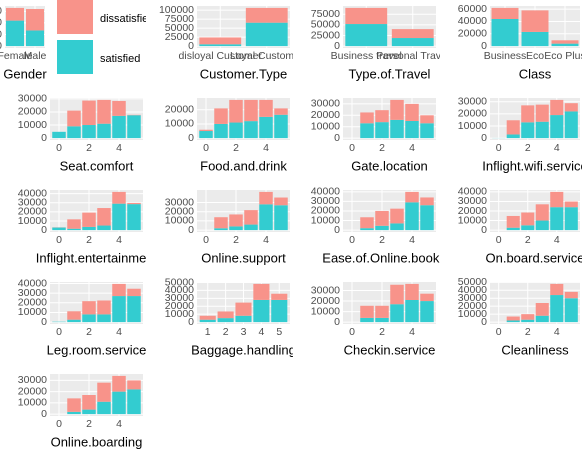 The height and width of the screenshot is (462, 582). What do you see at coordinates (208, 332) in the screenshot?
I see `x-tick-label: 1` at bounding box center [208, 332].